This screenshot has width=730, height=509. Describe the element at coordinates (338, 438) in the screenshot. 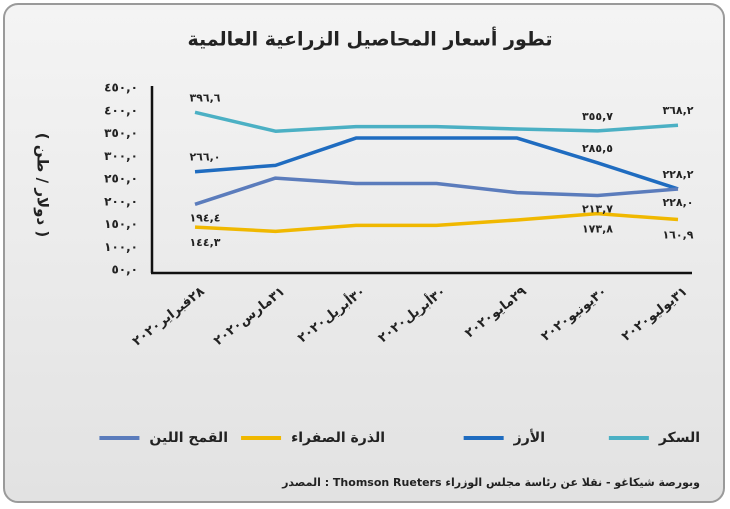

I see `legend-label: الذرة الصفراء` at that location.